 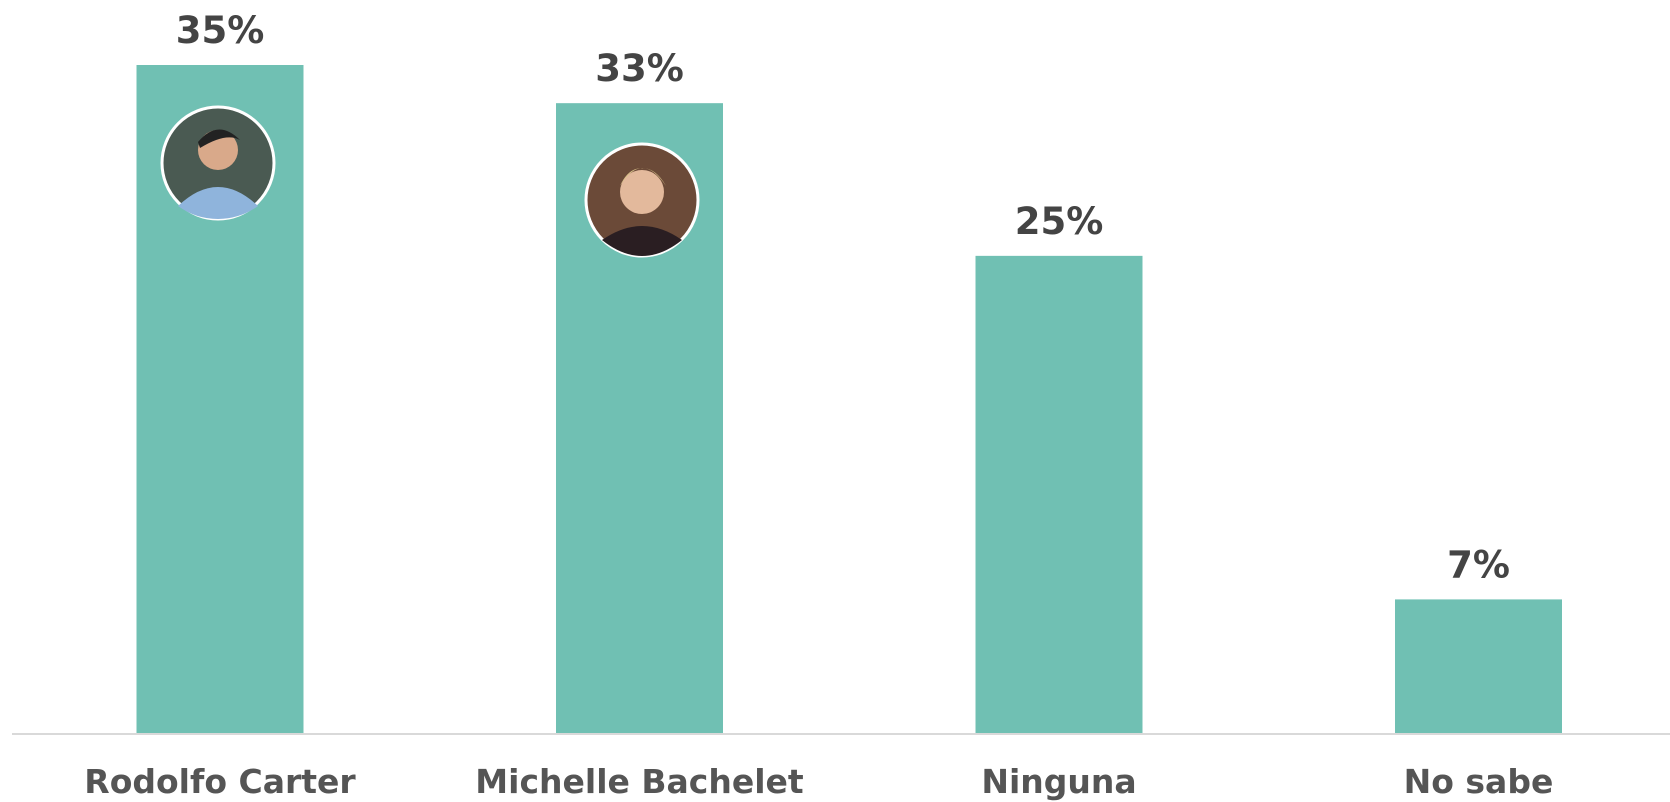 I want to click on value-label: 25%, so click(x=1059, y=221).